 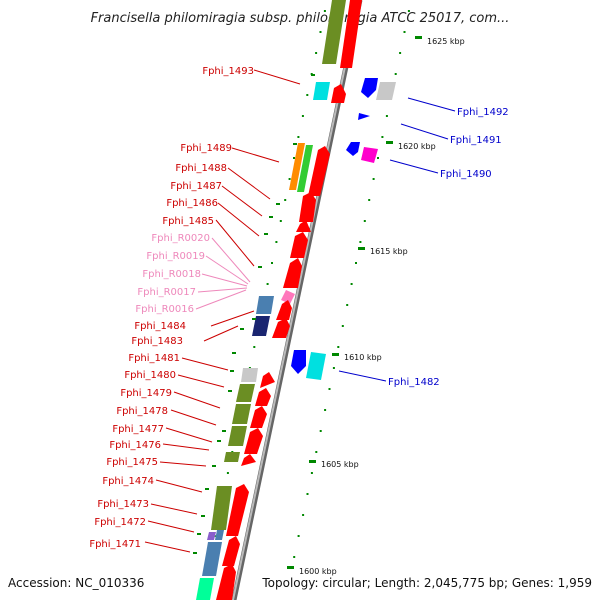 What do you see at coordinates (128, 481) in the screenshot?
I see `label-fphi-1474: Fphi_1474` at bounding box center [128, 481].